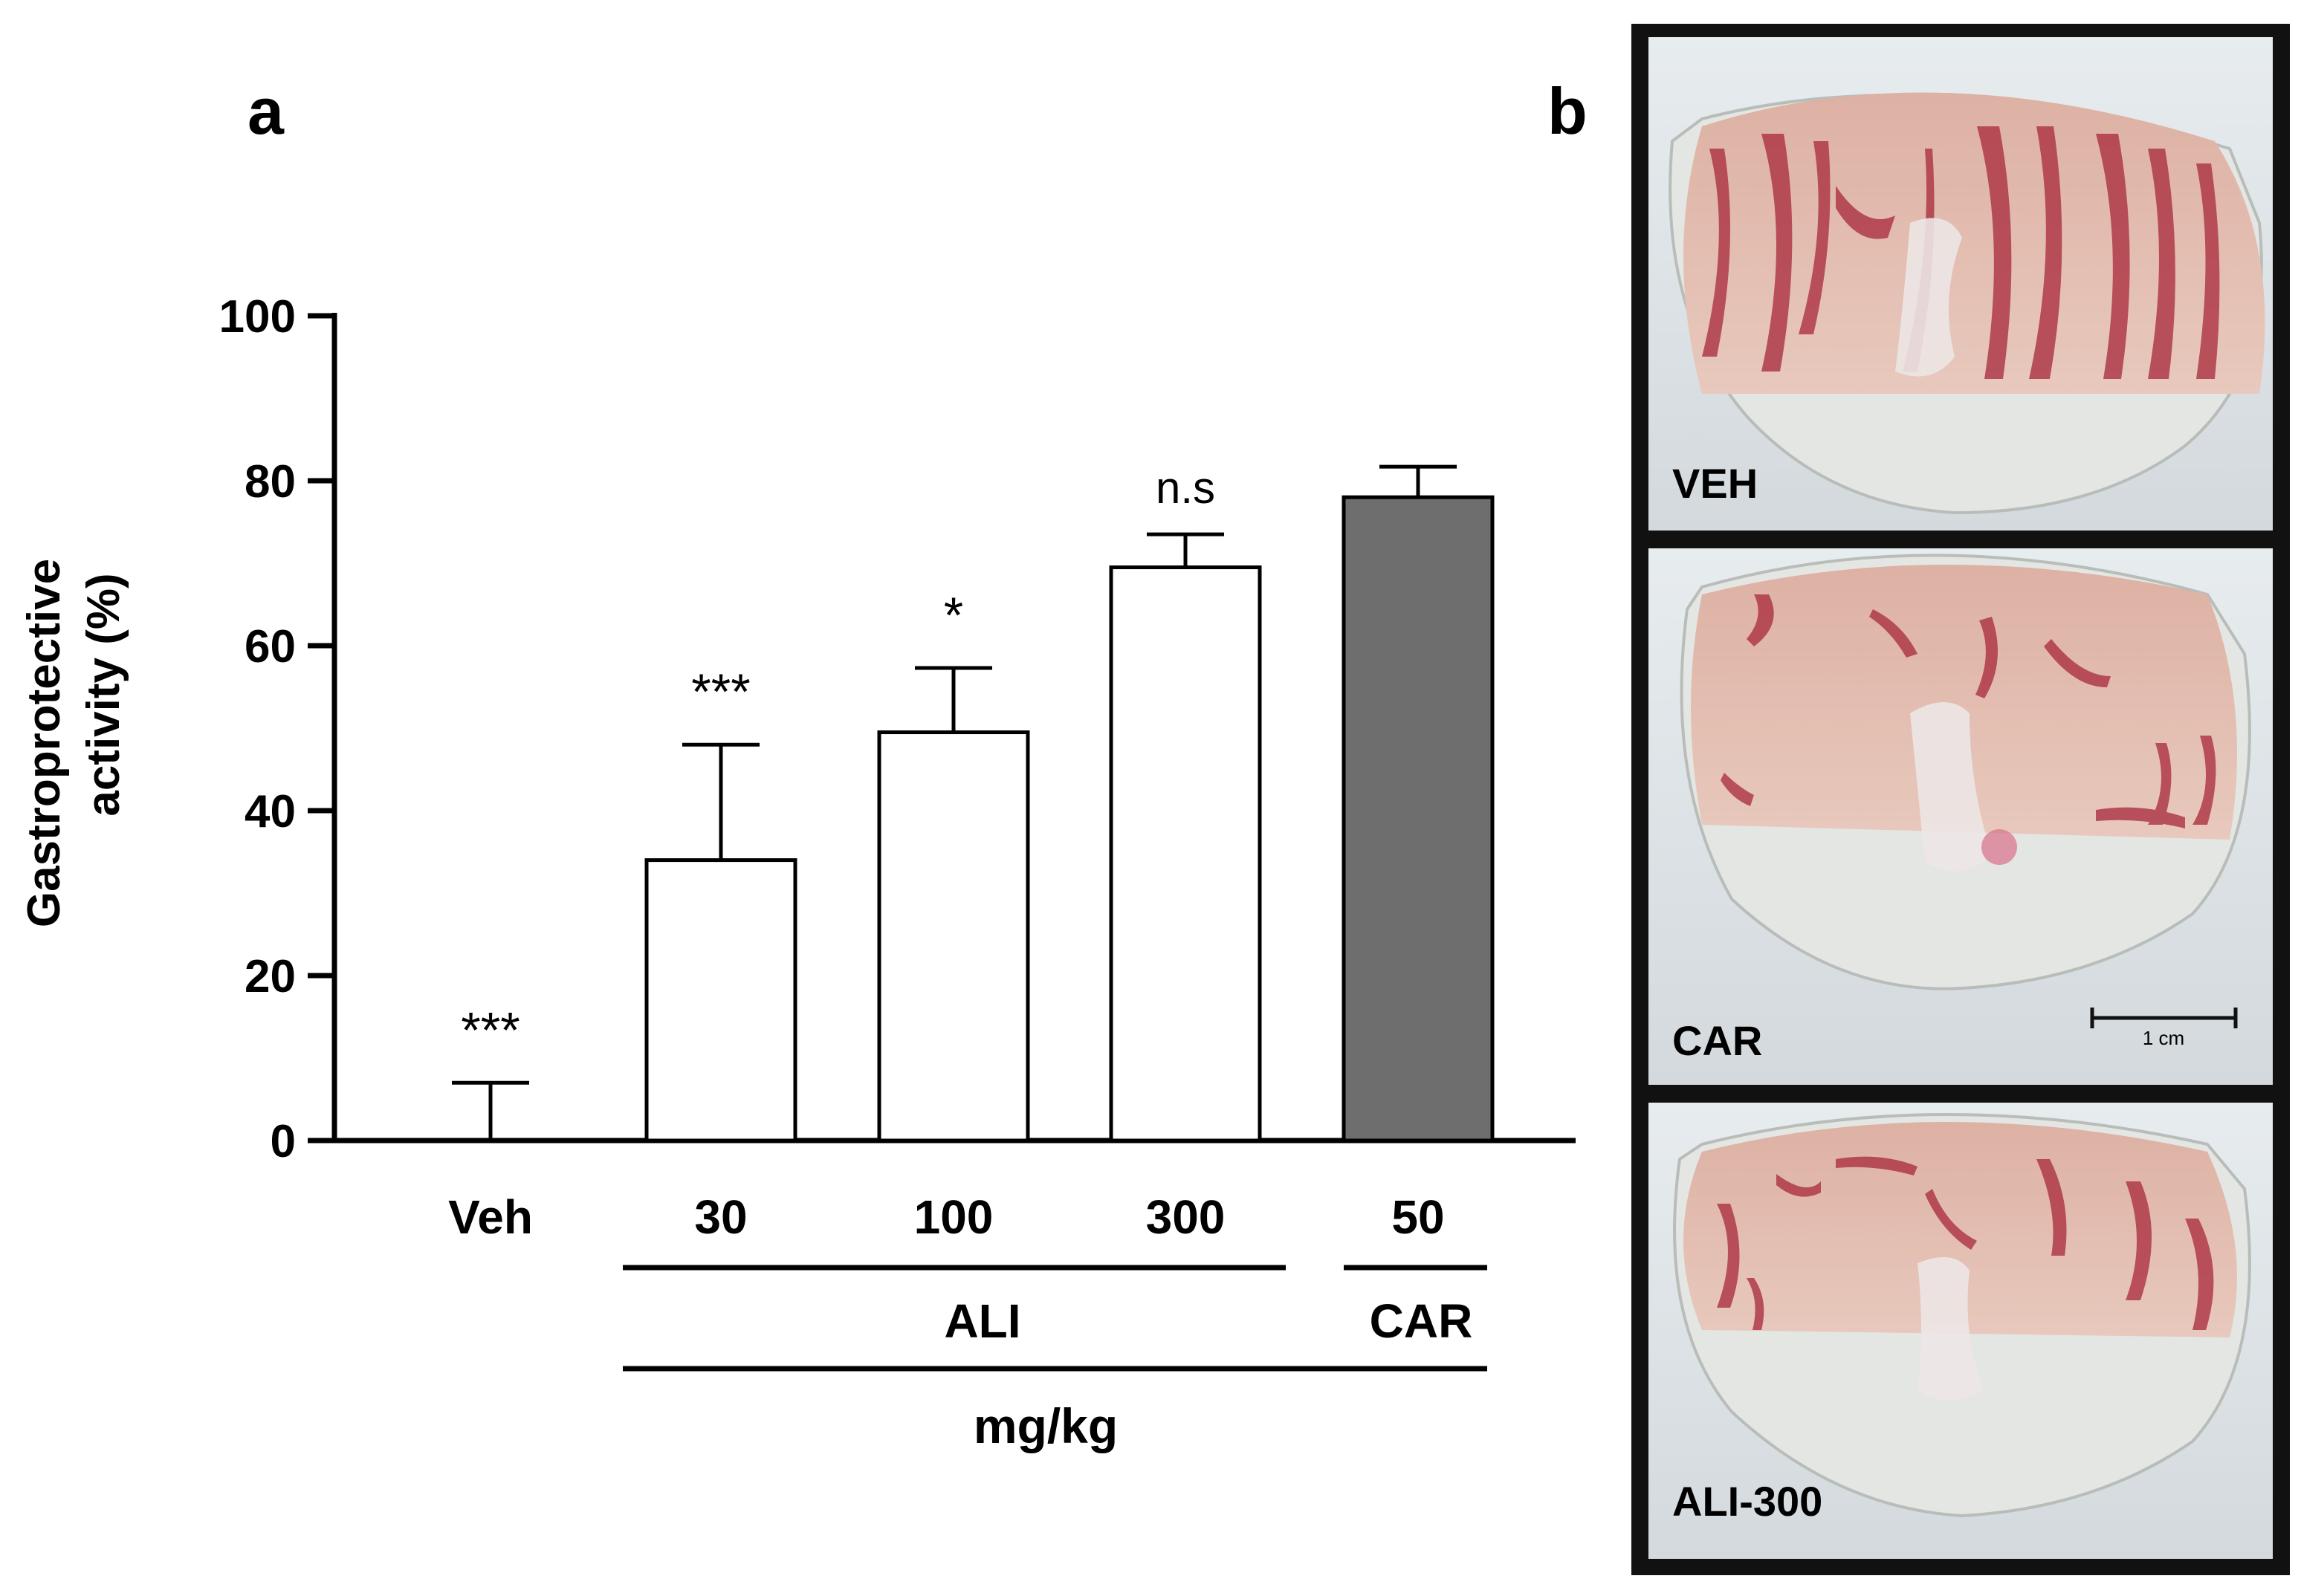  What do you see at coordinates (2163, 1038) in the screenshot?
I see `scale-bar-label: 1 cm` at bounding box center [2163, 1038].